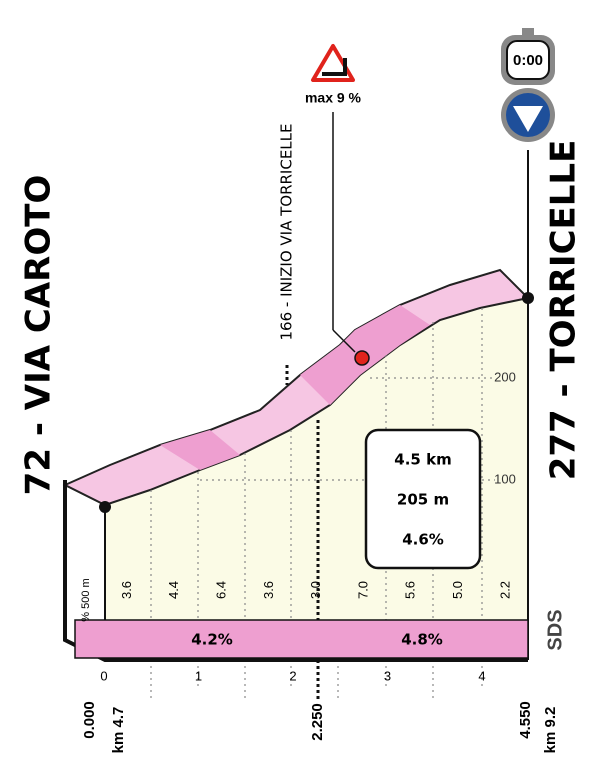 Image resolution: width=600 pixels, height=780 pixels. I want to click on max-dot, so click(362, 358).